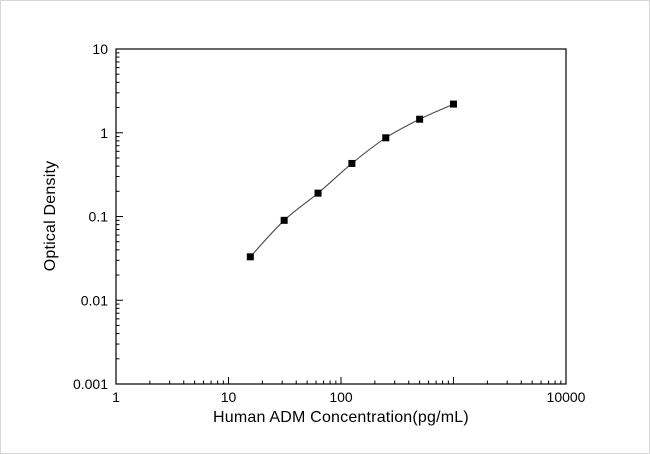 The image size is (650, 454). Describe the element at coordinates (90, 384) in the screenshot. I see `svg-text: 0.001` at that location.